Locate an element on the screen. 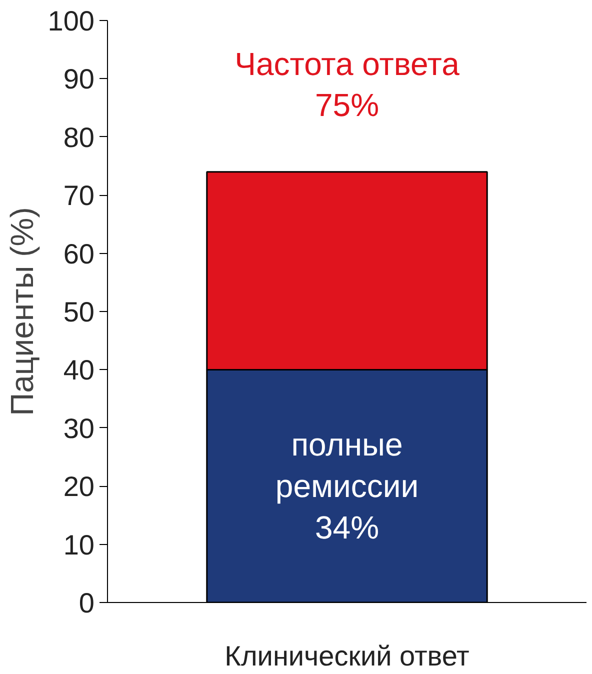 The height and width of the screenshot is (674, 592). y-tick-label: 100 is located at coordinates (71, 21).